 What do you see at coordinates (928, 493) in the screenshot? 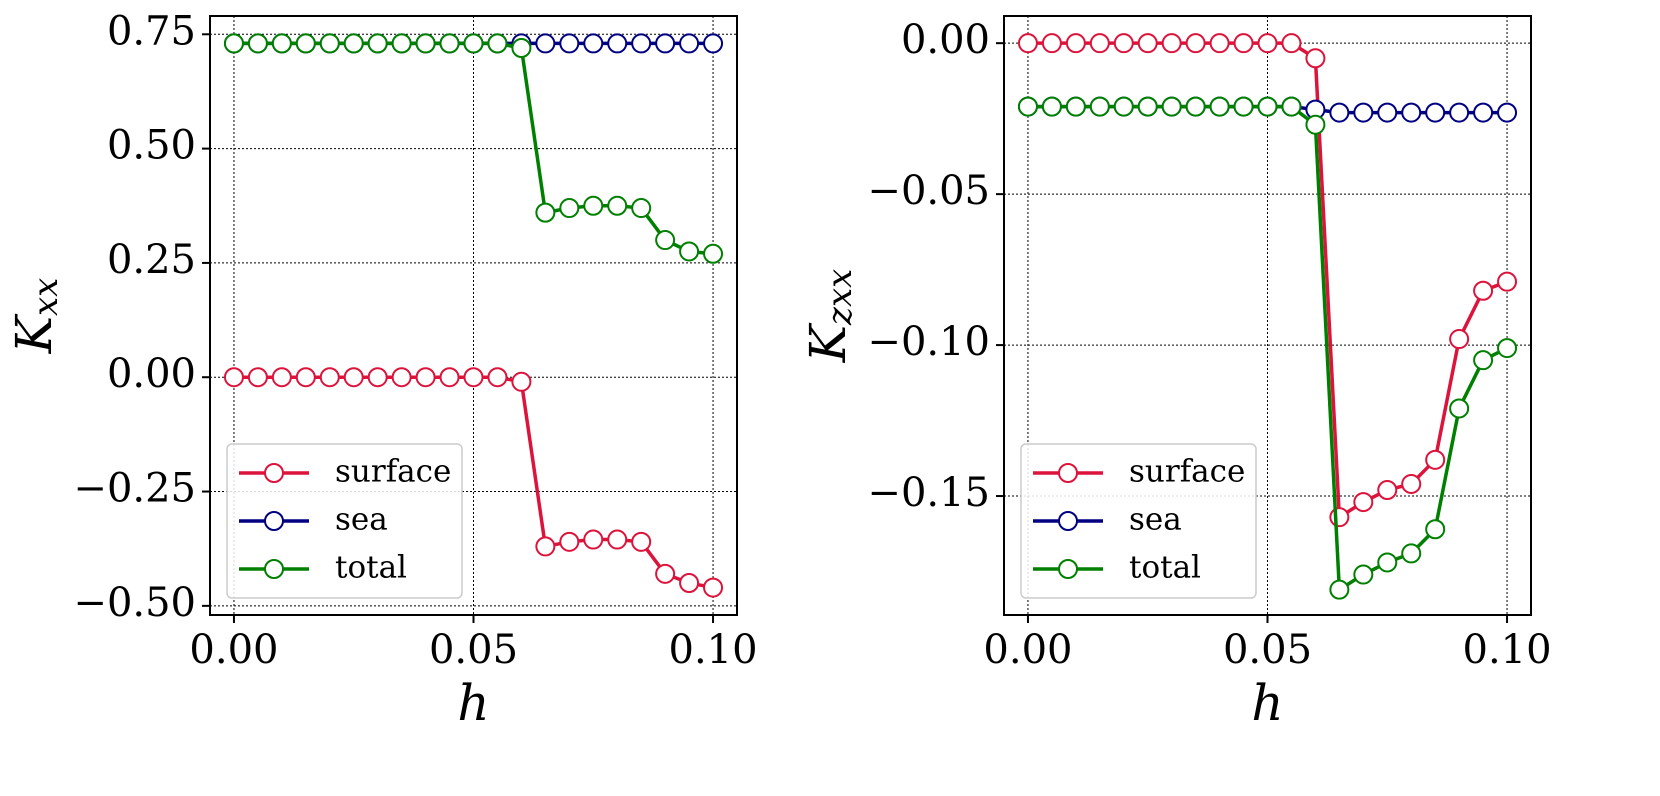
I see `y-tick-label: −0.15` at bounding box center [928, 493].